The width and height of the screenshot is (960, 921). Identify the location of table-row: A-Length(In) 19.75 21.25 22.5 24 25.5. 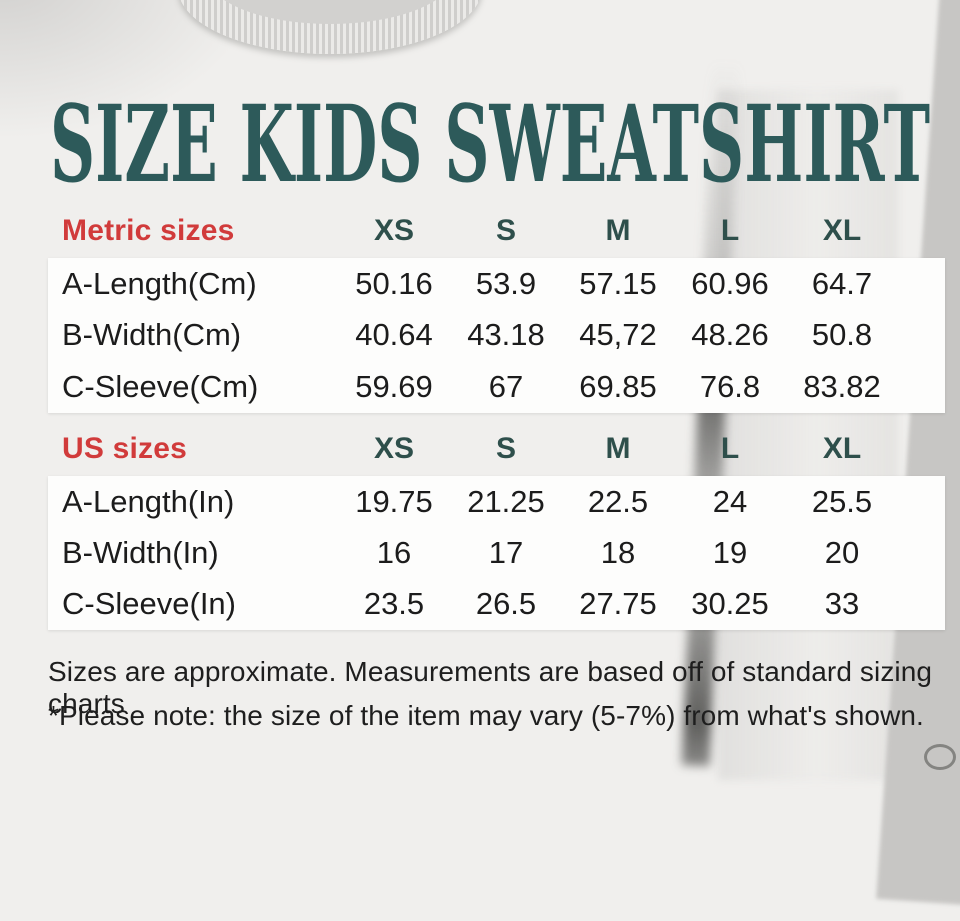
(496, 501).